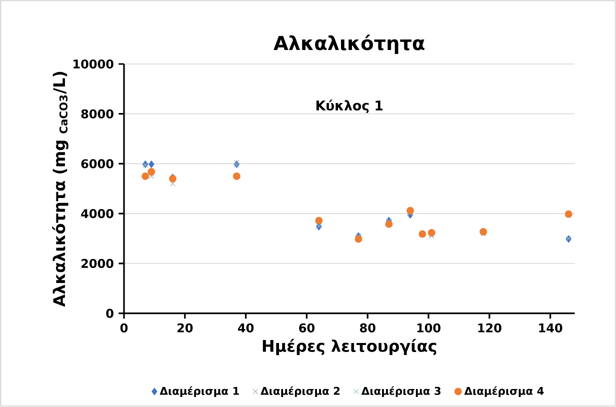 The image size is (616, 407). Describe the element at coordinates (349, 44) in the screenshot. I see `chart-title: Αλκαλικότητα` at that location.